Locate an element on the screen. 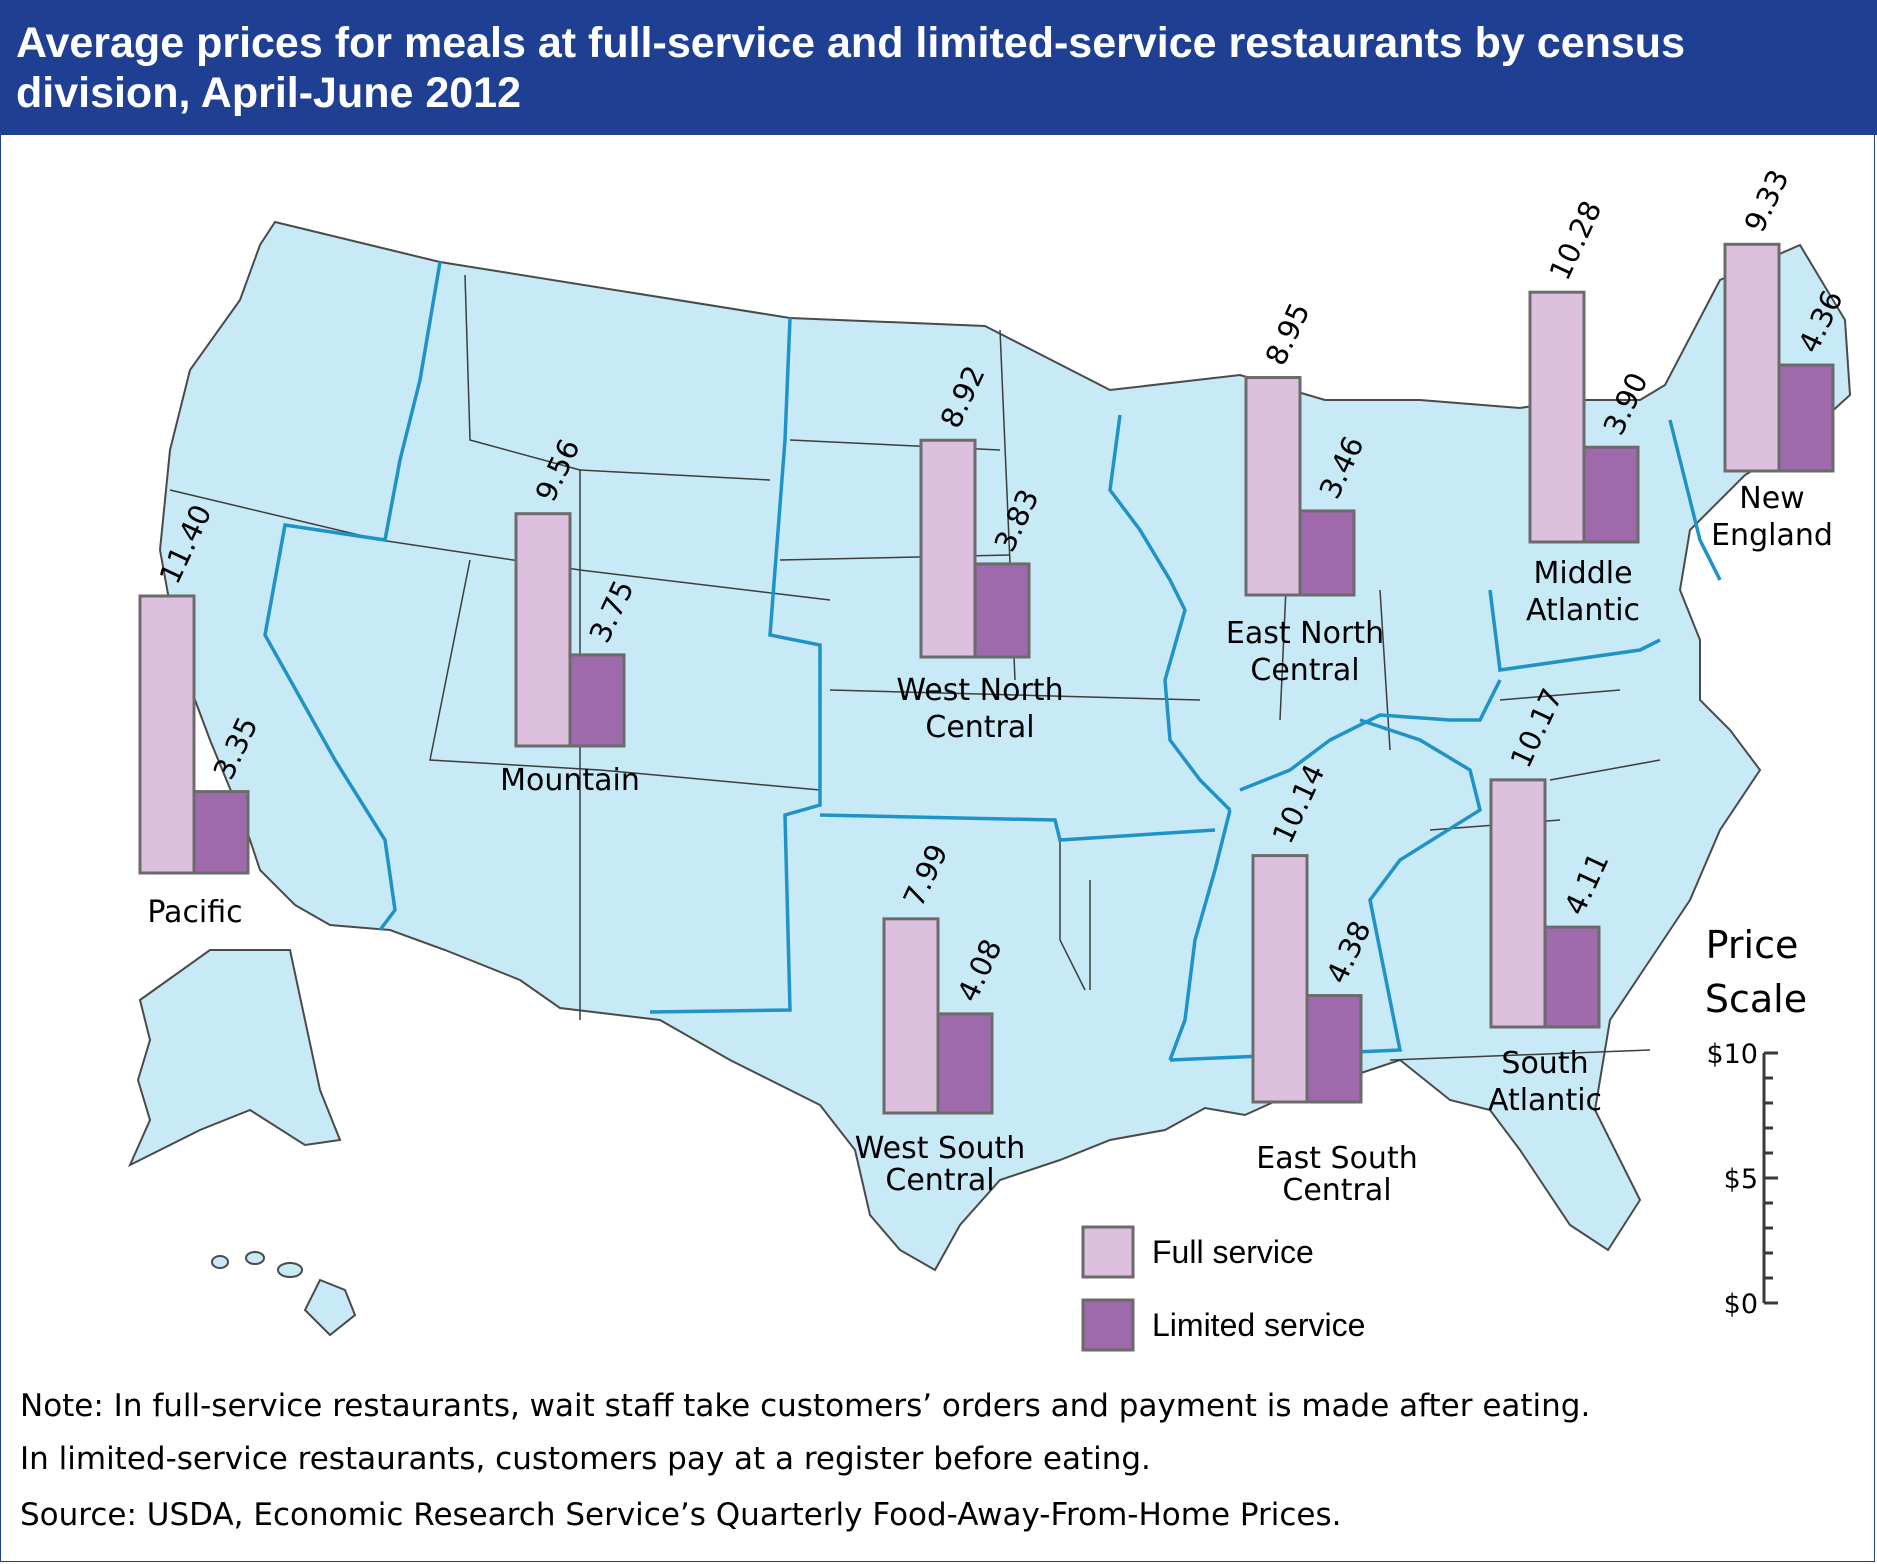 The image size is (1877, 1564). division-border-enc-esc is located at coordinates (1370, 735).